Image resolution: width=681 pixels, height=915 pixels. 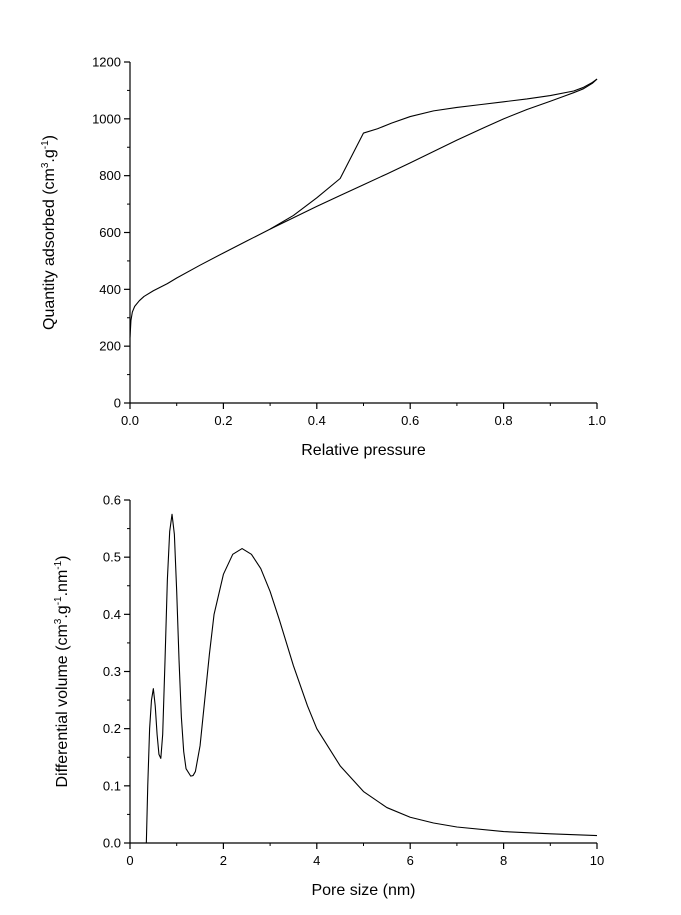 I want to click on x-tick-label: 0.4, so click(x=317, y=420).